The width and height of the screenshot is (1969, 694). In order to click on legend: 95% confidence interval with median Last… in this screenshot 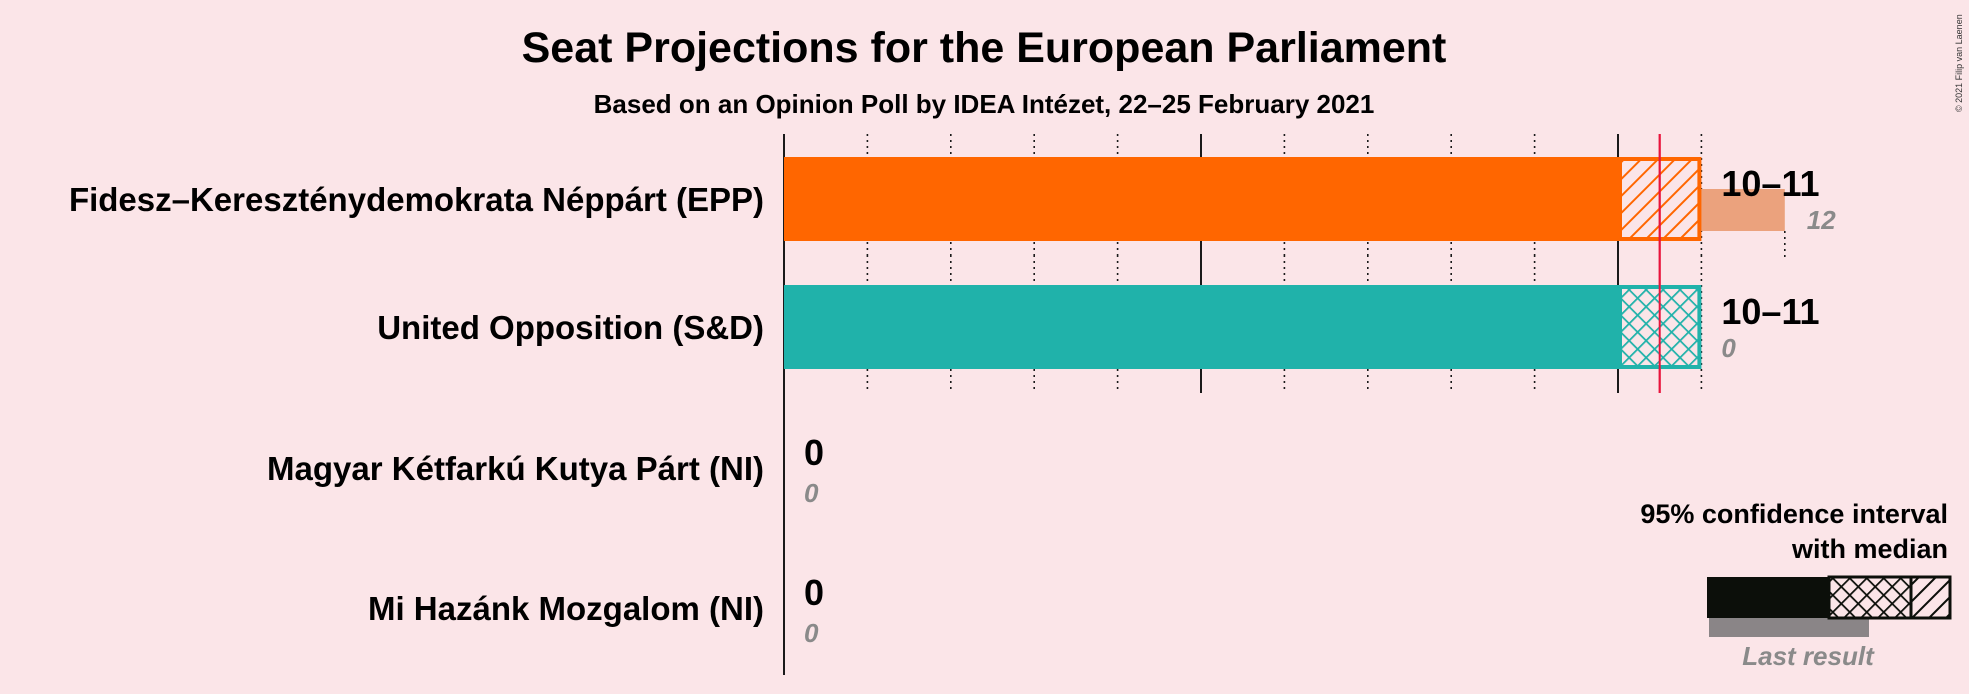, I will do `click(1796, 585)`.